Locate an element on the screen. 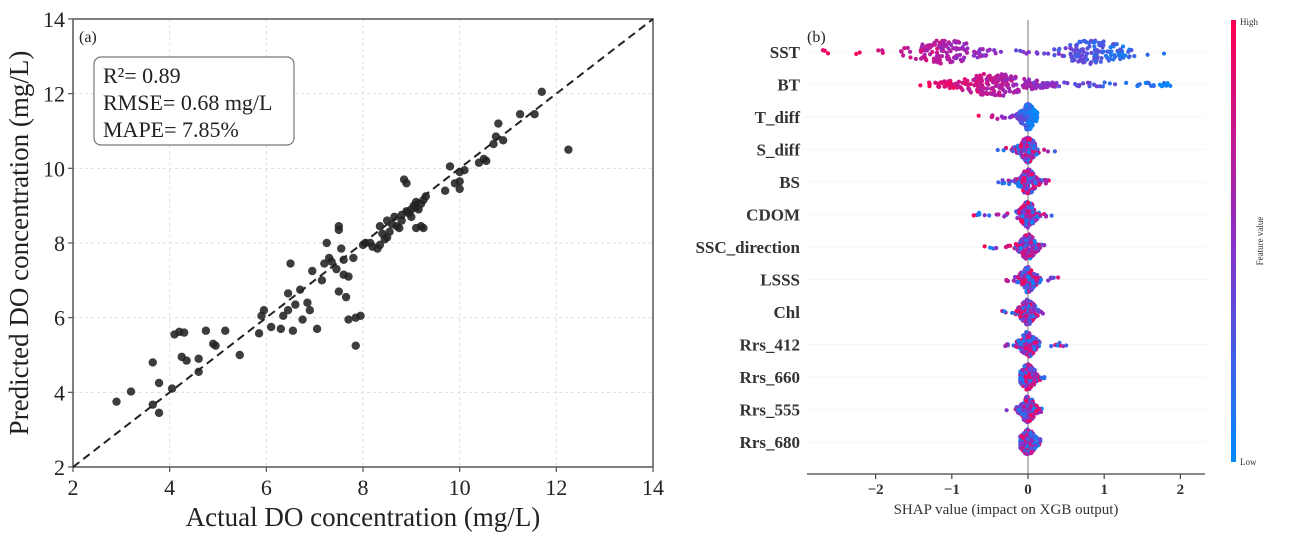 The width and height of the screenshot is (1299, 537). x-axis-label: Actual DO concentration (mg/L) is located at coordinates (363, 517).